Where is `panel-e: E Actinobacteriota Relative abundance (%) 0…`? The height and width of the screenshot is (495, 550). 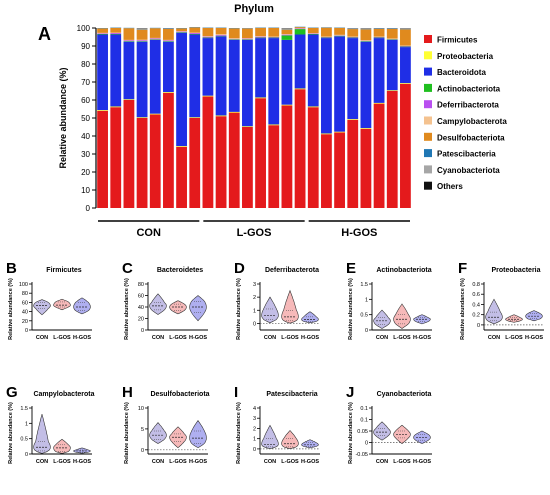 panel-e: E Actinobacteriota Relative abundance (%) 0… is located at coordinates (389, 300).